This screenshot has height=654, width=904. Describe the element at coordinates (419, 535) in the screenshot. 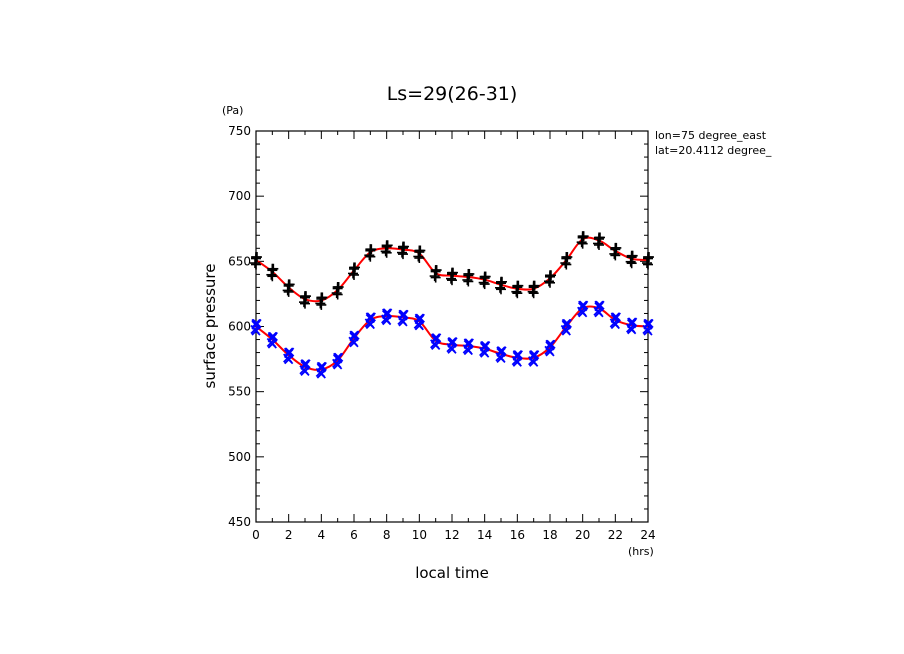

I see `x-tick-label: 10` at that location.